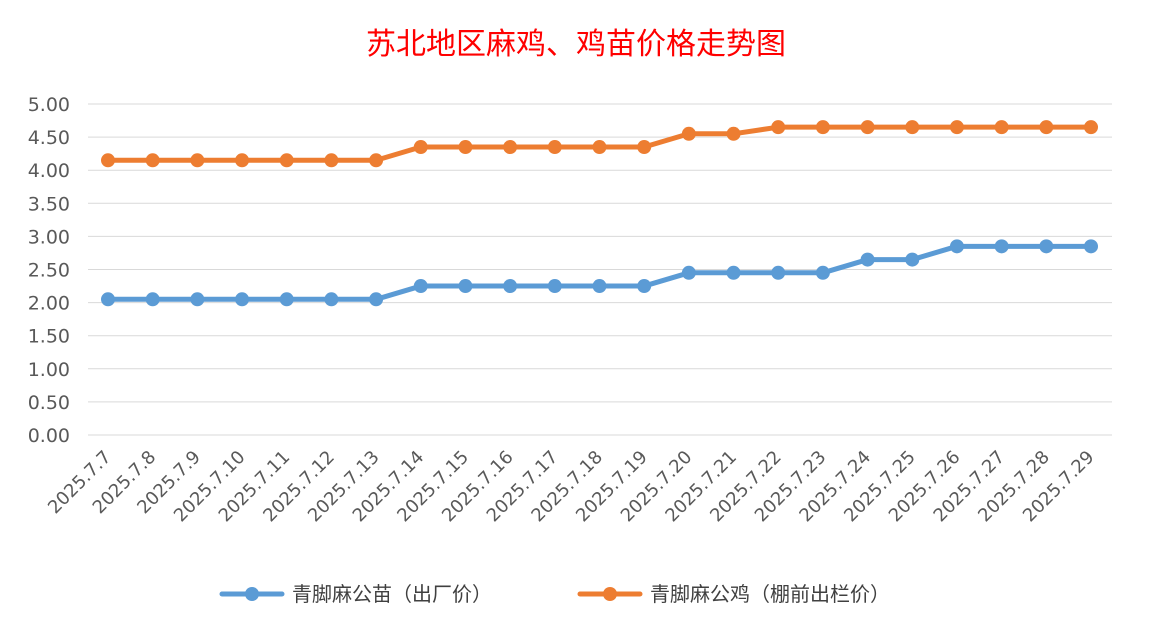 Image resolution: width=1152 pixels, height=638 pixels. I want to click on y-tick-label: 2.50, so click(49, 271).